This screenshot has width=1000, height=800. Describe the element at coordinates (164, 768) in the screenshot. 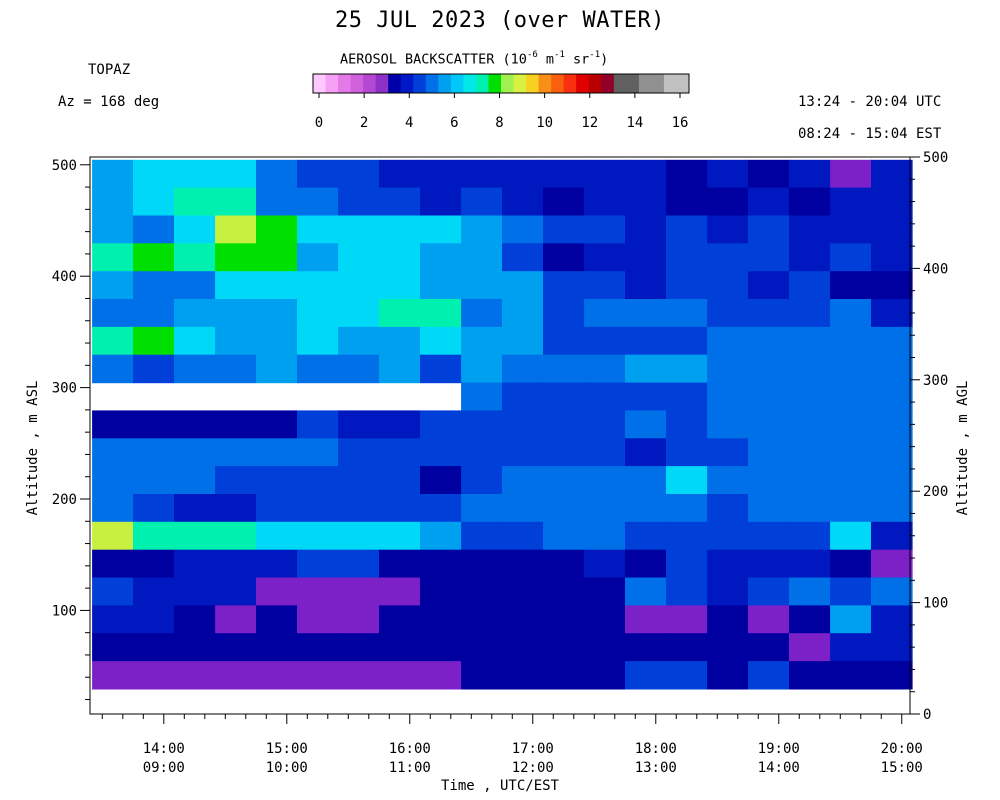

I see `x-tick-label-est: 09:00` at that location.